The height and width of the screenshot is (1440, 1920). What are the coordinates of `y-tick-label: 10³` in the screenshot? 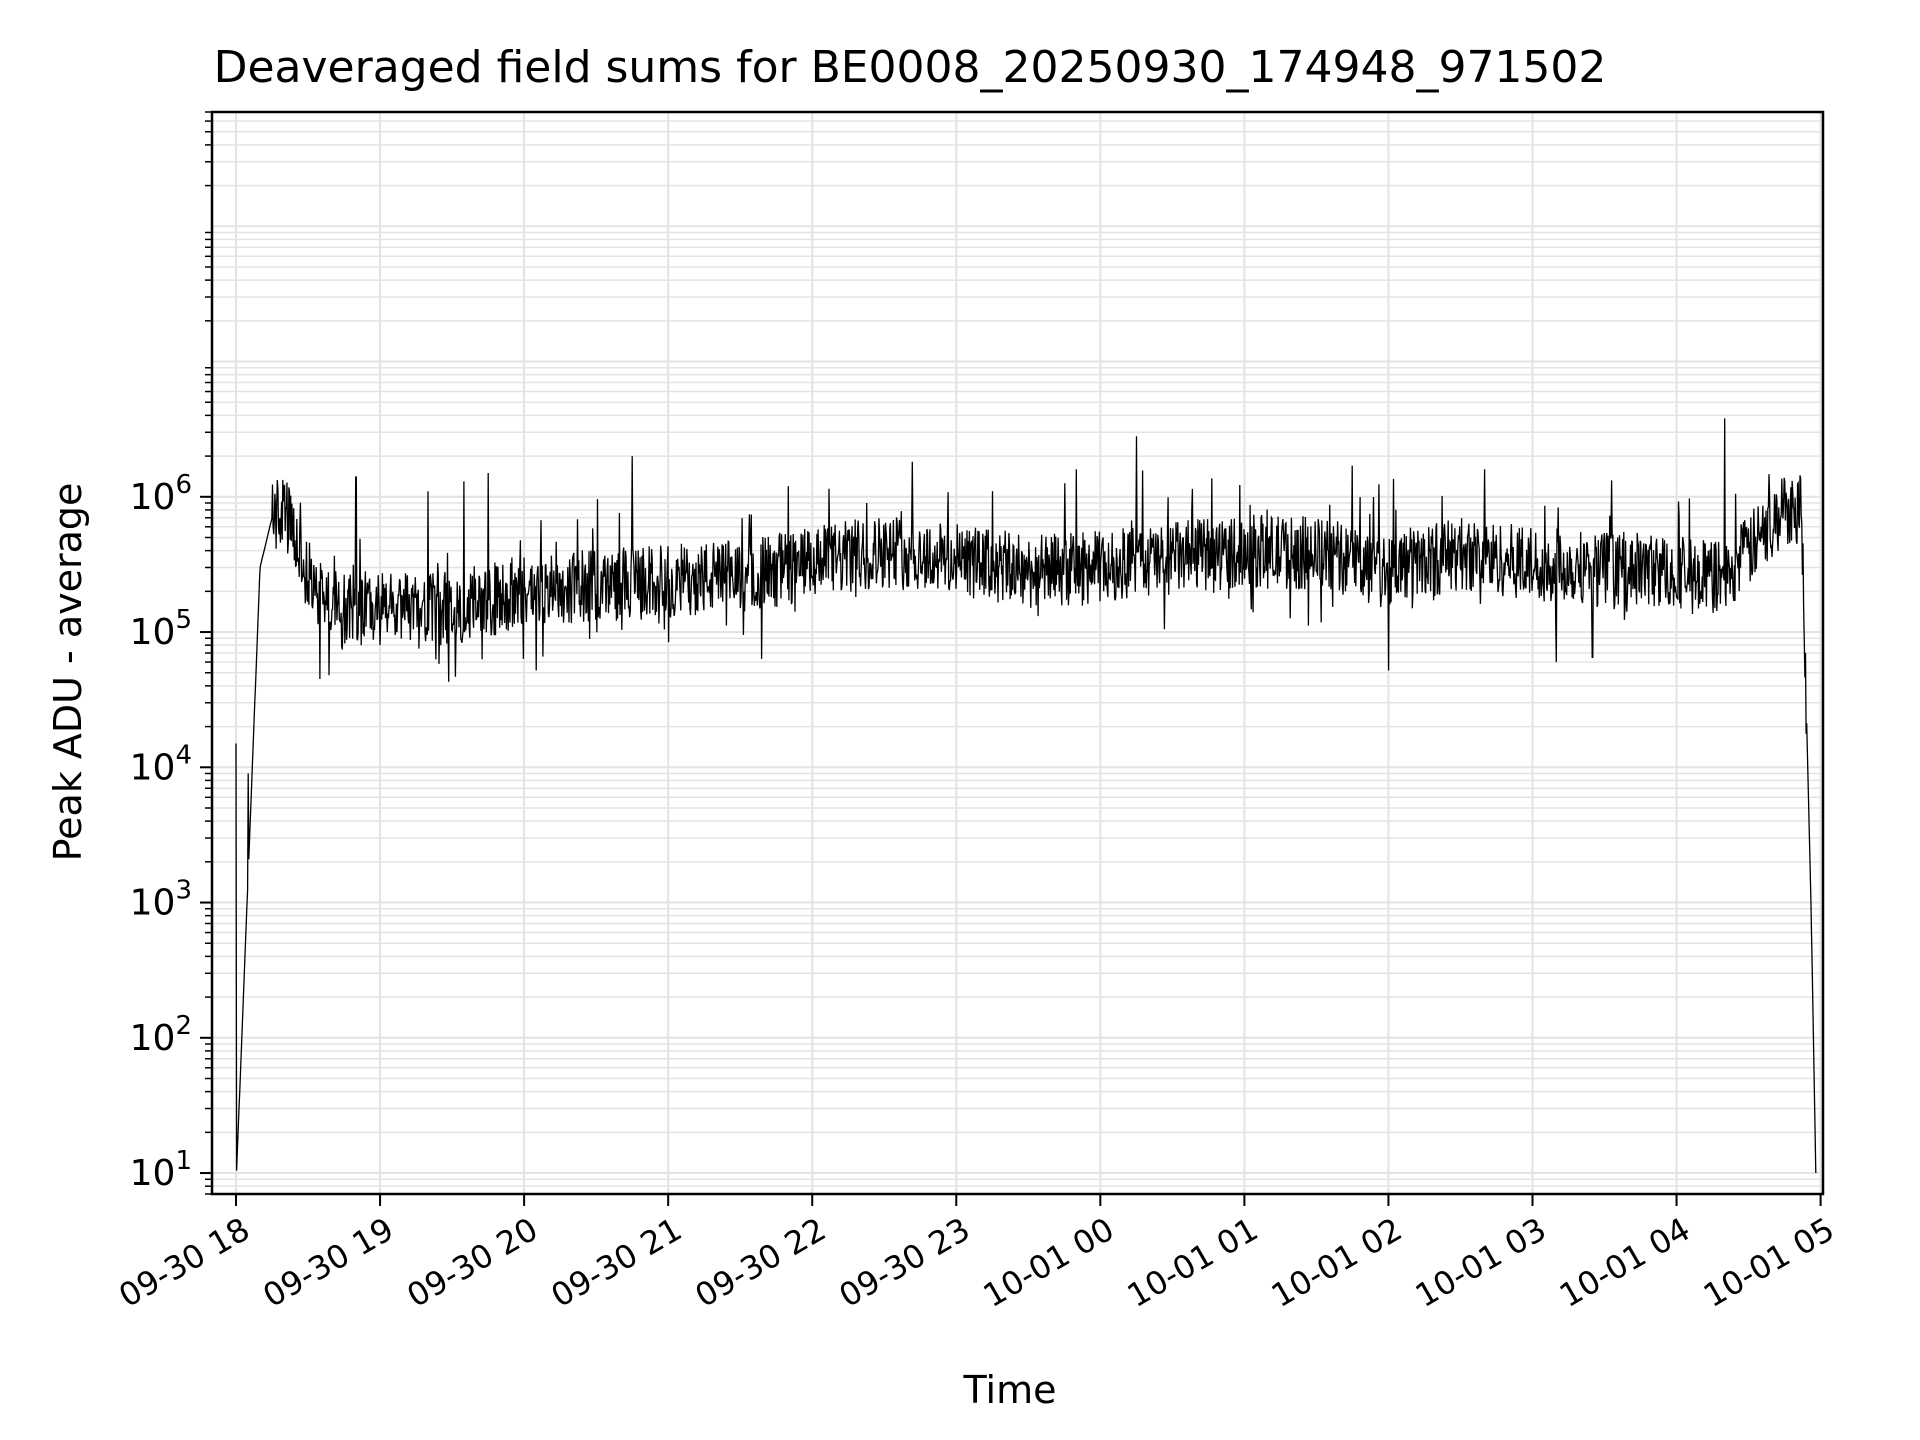 It's located at (161, 900).